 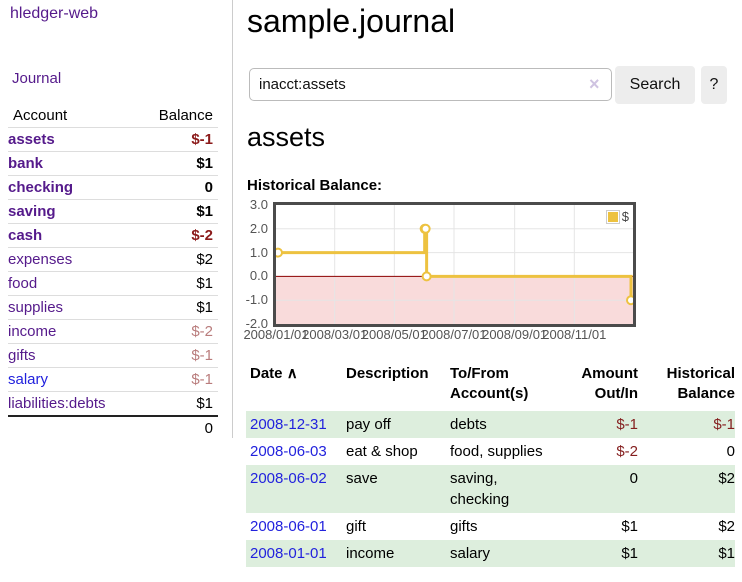 What do you see at coordinates (113, 259) in the screenshot?
I see `account-row-expenses: expenses $2` at bounding box center [113, 259].